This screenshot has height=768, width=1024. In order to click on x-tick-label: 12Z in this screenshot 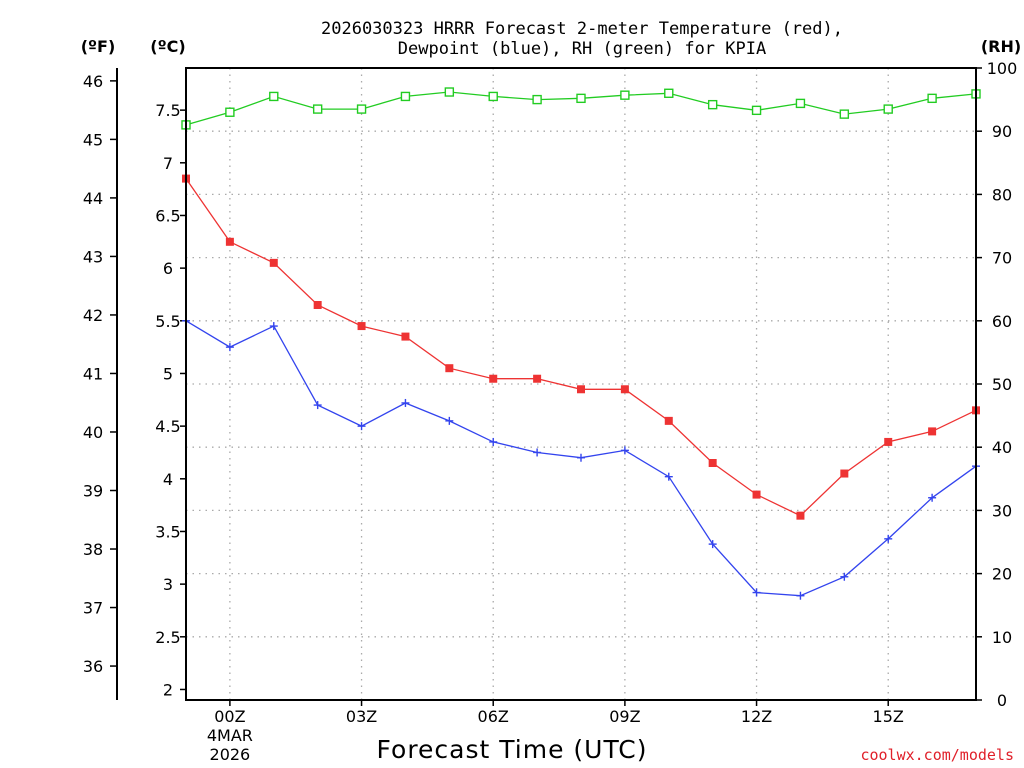, I will do `click(756, 716)`.